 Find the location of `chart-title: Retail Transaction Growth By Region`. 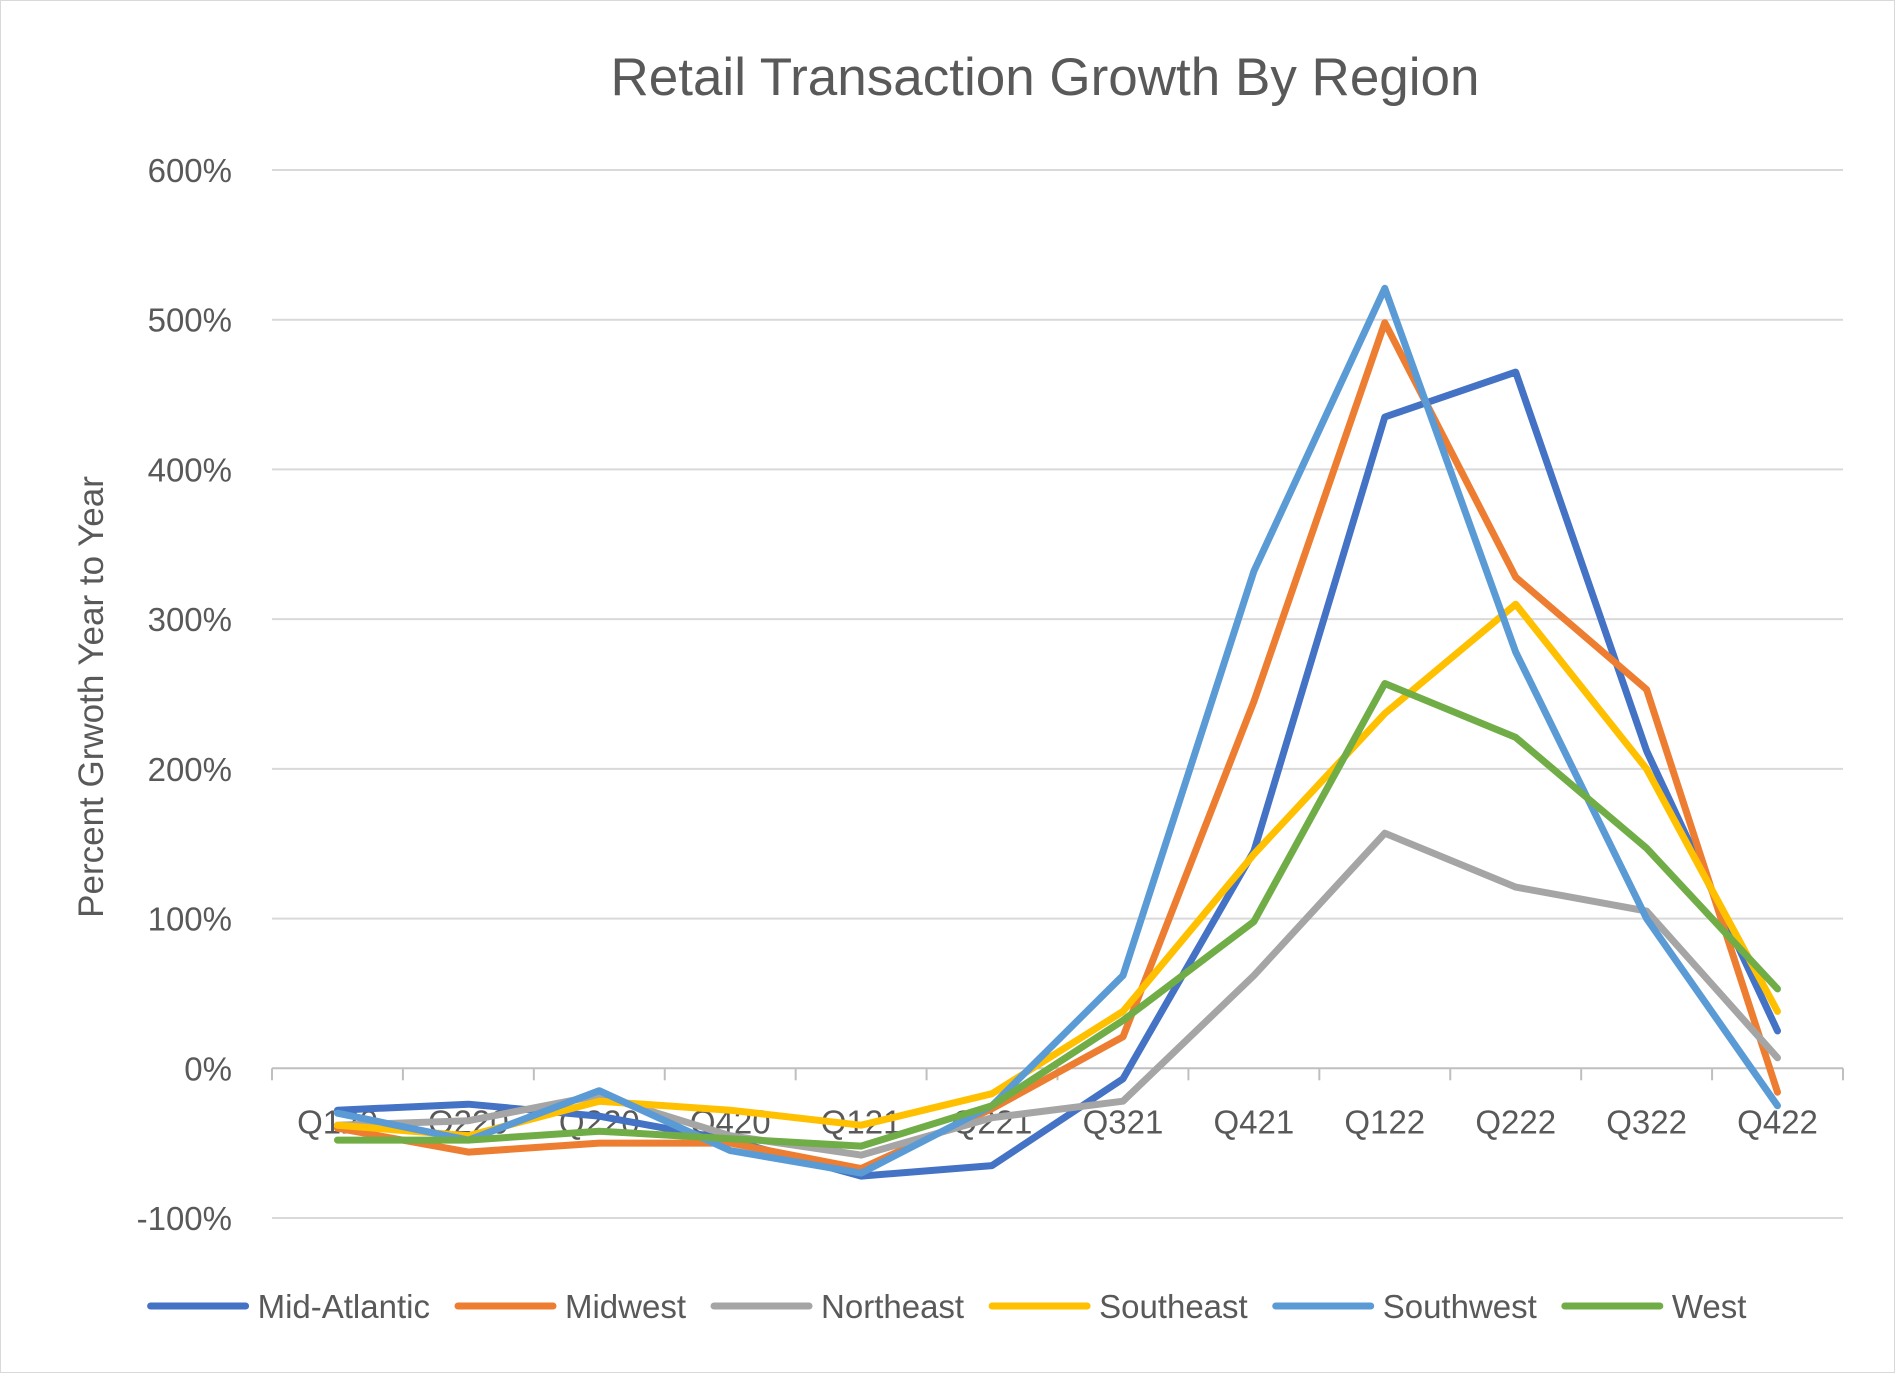

chart-title: Retail Transaction Growth By Region is located at coordinates (1044, 77).